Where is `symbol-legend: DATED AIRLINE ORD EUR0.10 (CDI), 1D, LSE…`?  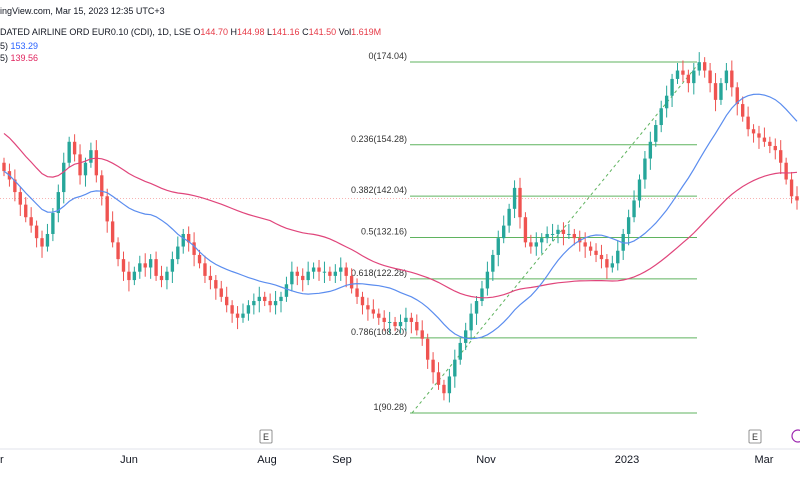 symbol-legend: DATED AIRLINE ORD EUR0.10 (CDI), 1D, LSE… is located at coordinates (190, 32).